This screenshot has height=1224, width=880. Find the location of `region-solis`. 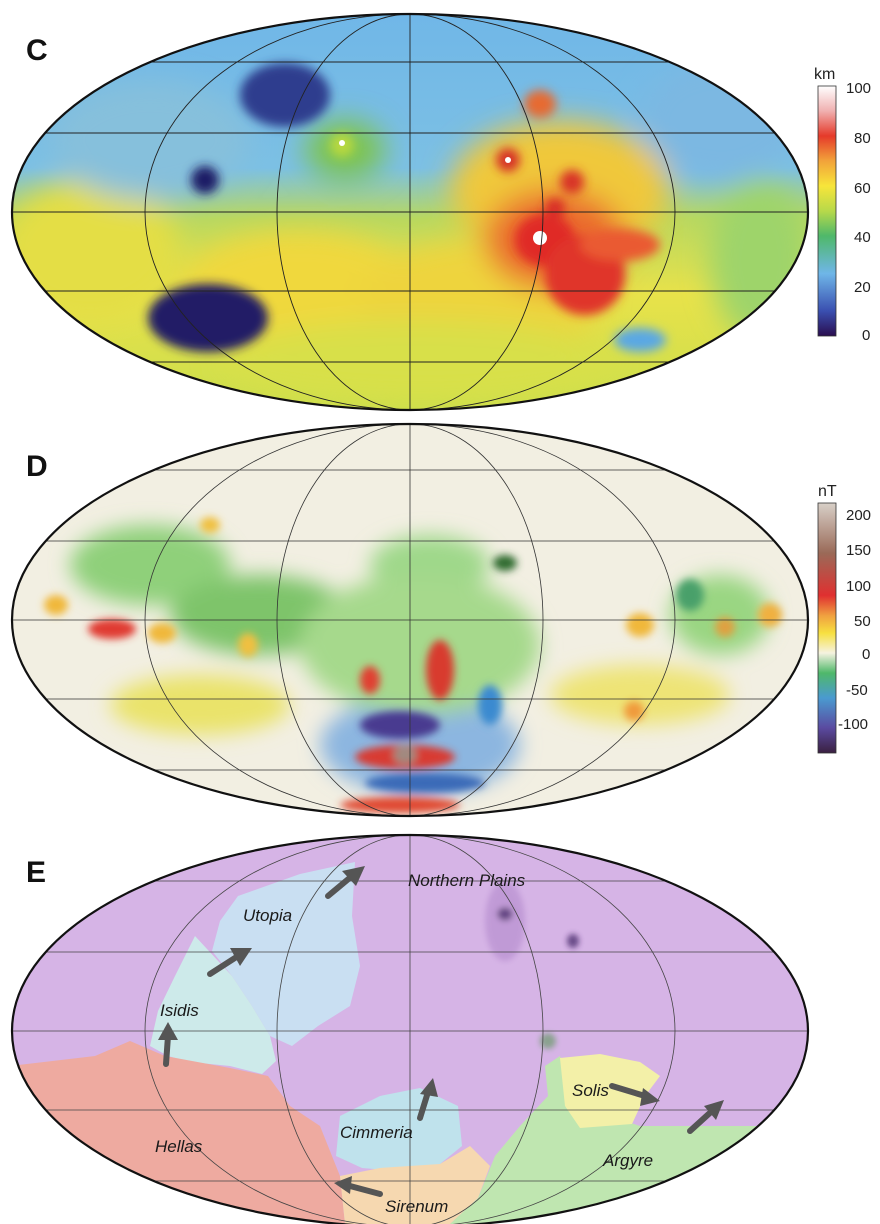

region-solis is located at coordinates (610, 1091).